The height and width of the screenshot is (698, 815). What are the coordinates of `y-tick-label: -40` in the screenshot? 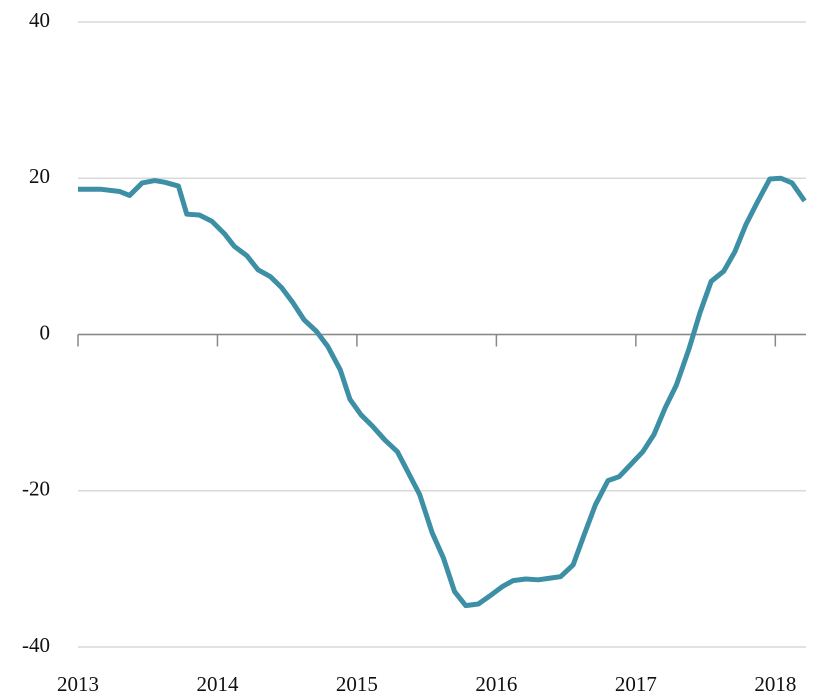 It's located at (36, 645).